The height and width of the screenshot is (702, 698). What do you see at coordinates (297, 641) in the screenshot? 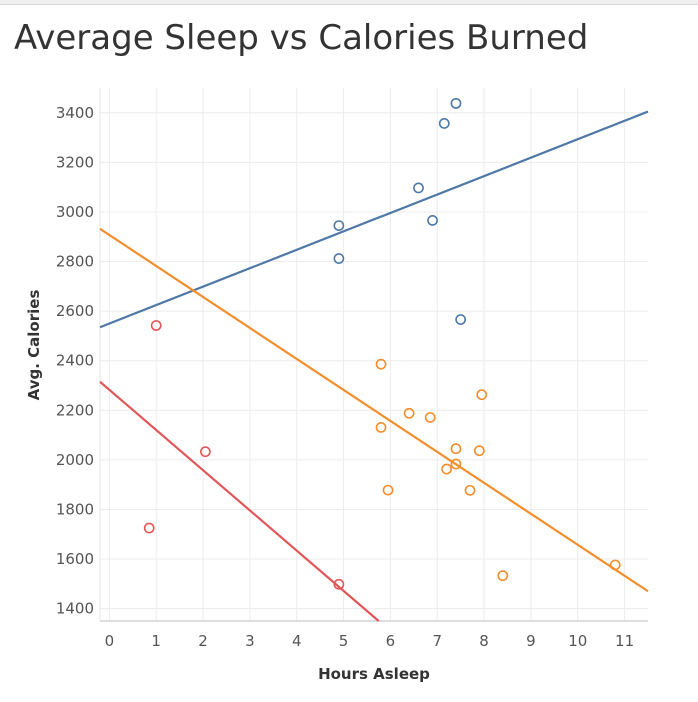
I see `x-tick-label: 4` at bounding box center [297, 641].